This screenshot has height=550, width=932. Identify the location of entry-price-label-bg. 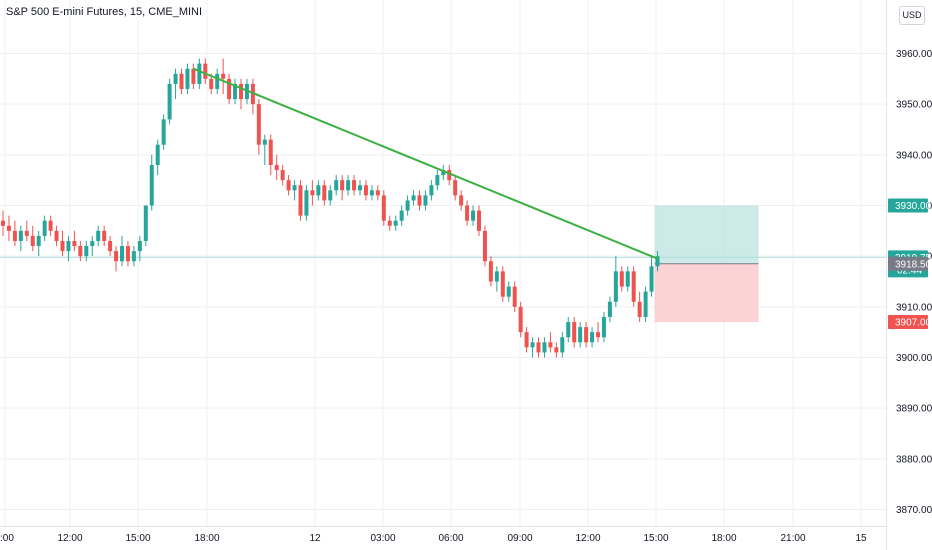
(908, 263).